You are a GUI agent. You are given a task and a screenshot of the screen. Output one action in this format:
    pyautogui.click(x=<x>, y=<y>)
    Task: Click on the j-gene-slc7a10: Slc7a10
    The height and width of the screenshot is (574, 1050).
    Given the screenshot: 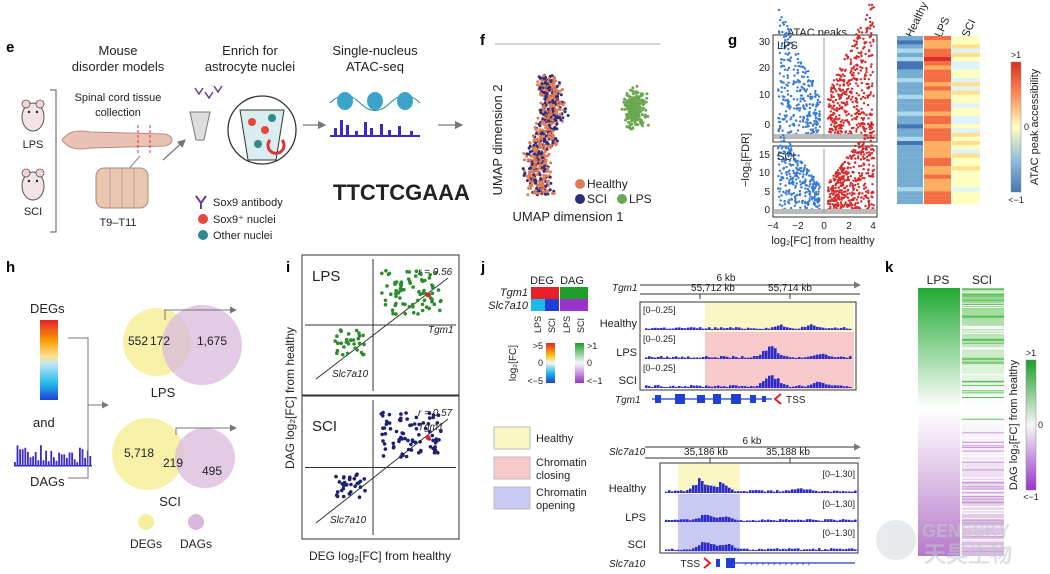 What is the action you would take?
    pyautogui.click(x=508, y=306)
    